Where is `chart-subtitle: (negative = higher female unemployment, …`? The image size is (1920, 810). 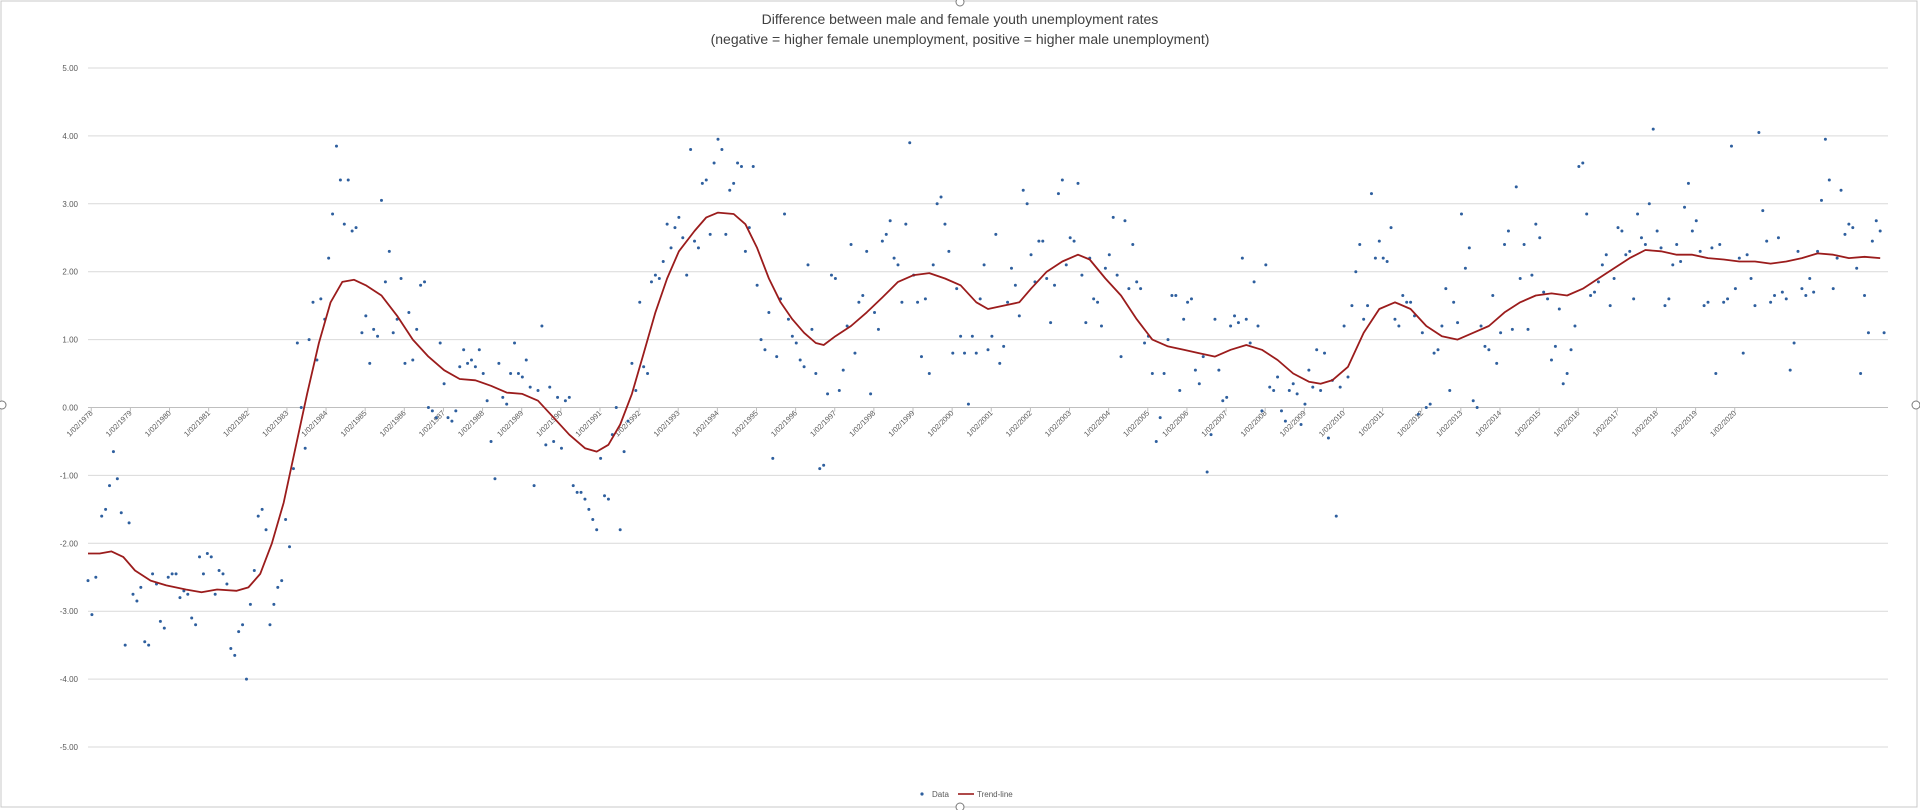
chart-subtitle: (negative = higher female unemployment, … is located at coordinates (960, 39).